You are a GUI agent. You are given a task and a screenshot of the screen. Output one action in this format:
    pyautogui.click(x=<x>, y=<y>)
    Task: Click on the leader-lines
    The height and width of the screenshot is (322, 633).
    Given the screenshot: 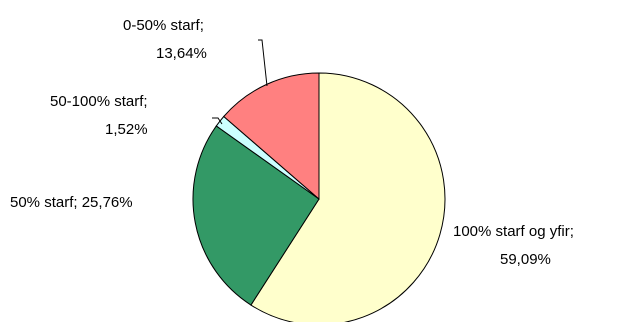 What is the action you would take?
    pyautogui.click(x=240, y=82)
    